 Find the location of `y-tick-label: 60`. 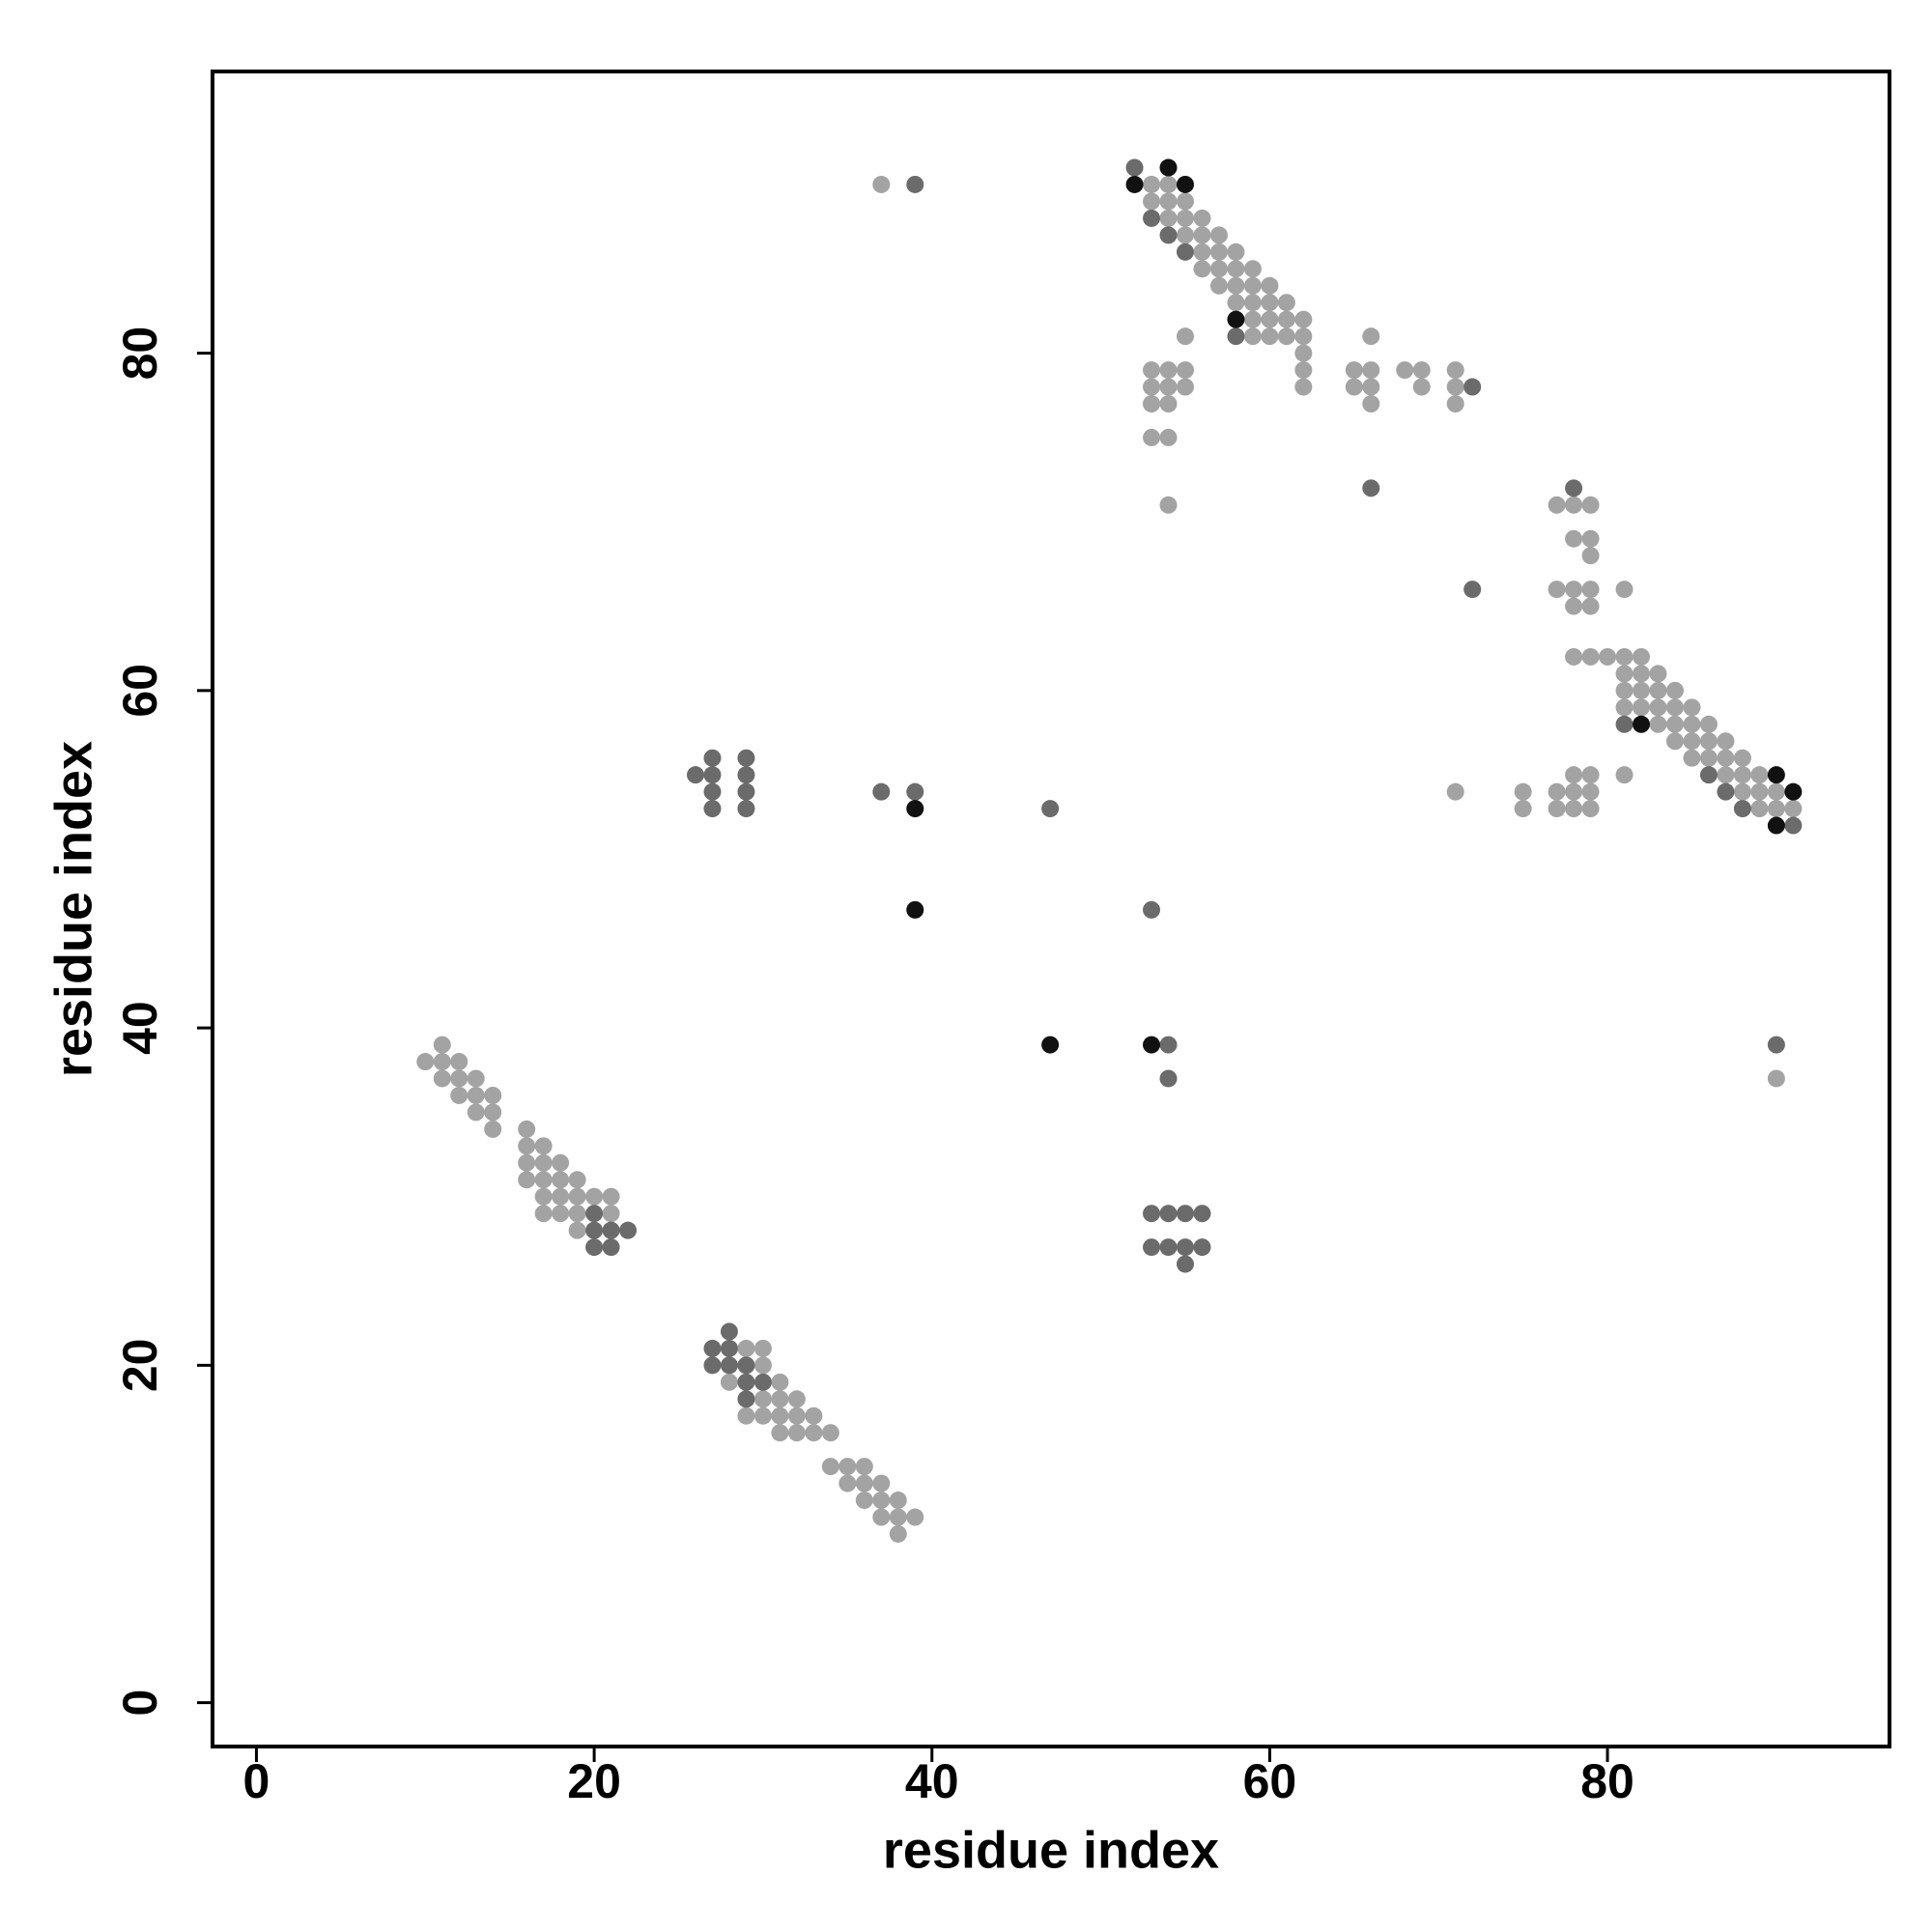

y-tick-label: 60 is located at coordinates (140, 691).